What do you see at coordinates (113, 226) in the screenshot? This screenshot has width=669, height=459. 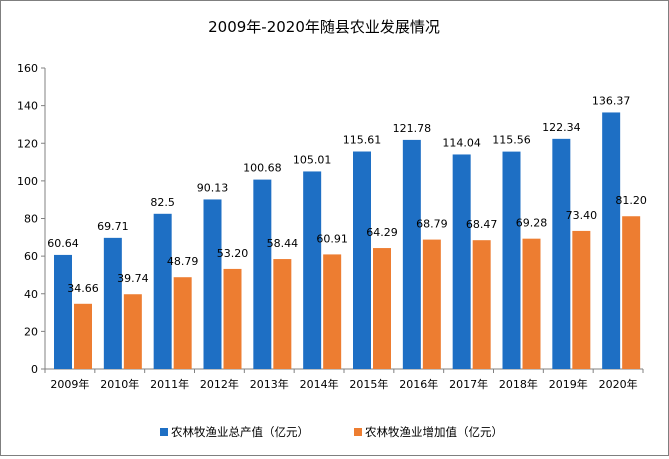 I see `data-label-gross-output: 69.71` at bounding box center [113, 226].